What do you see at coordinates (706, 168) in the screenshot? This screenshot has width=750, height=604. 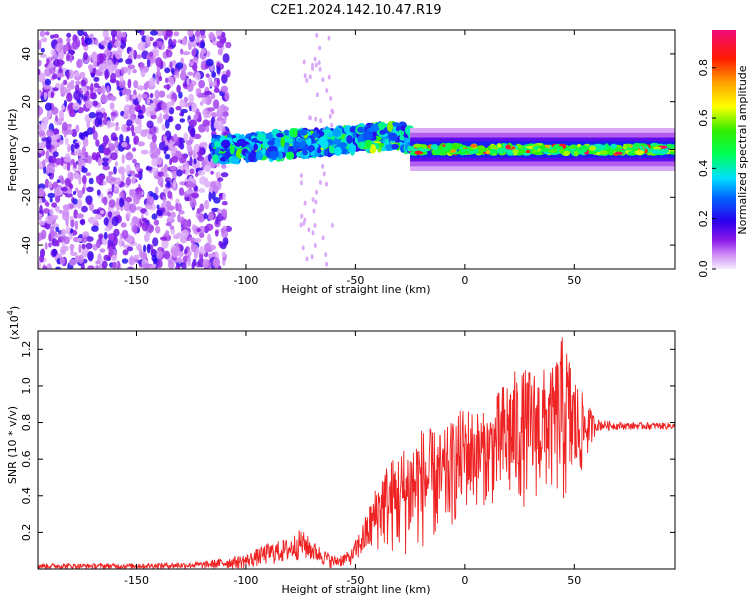 I see `colorbar-ticks: 0.0 0.2 0.4 0.6 0.8` at bounding box center [706, 168].